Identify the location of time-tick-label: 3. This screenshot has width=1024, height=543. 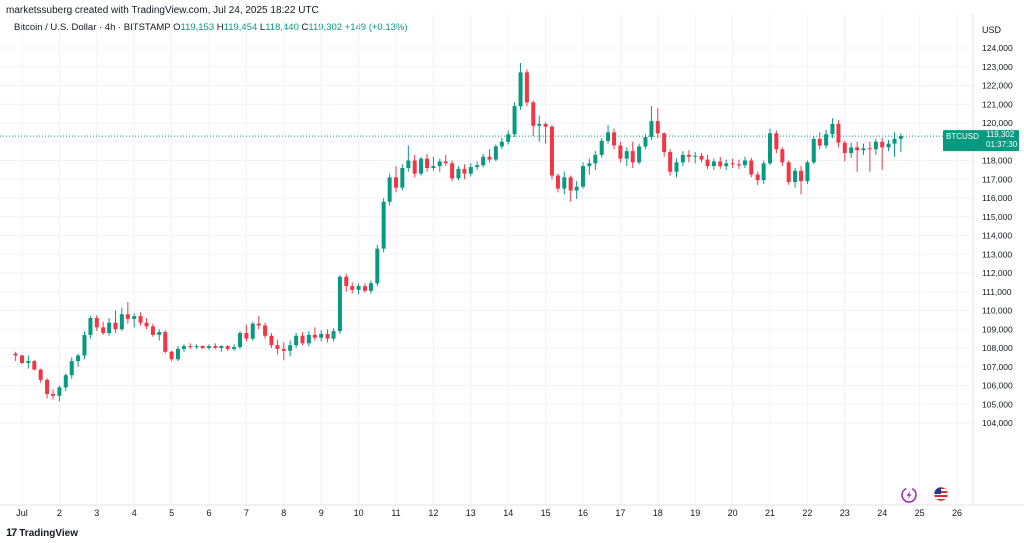
(96, 513).